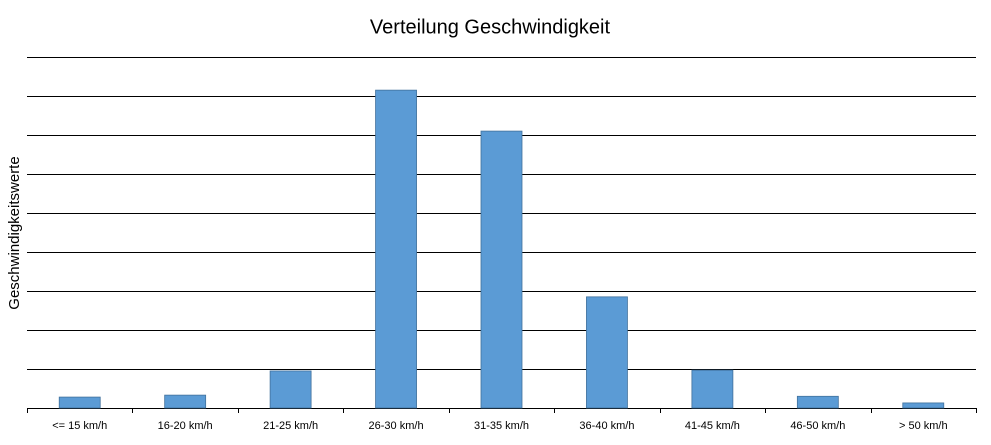  What do you see at coordinates (79, 426) in the screenshot?
I see `x-tick-label: <= 15 km/h` at bounding box center [79, 426].